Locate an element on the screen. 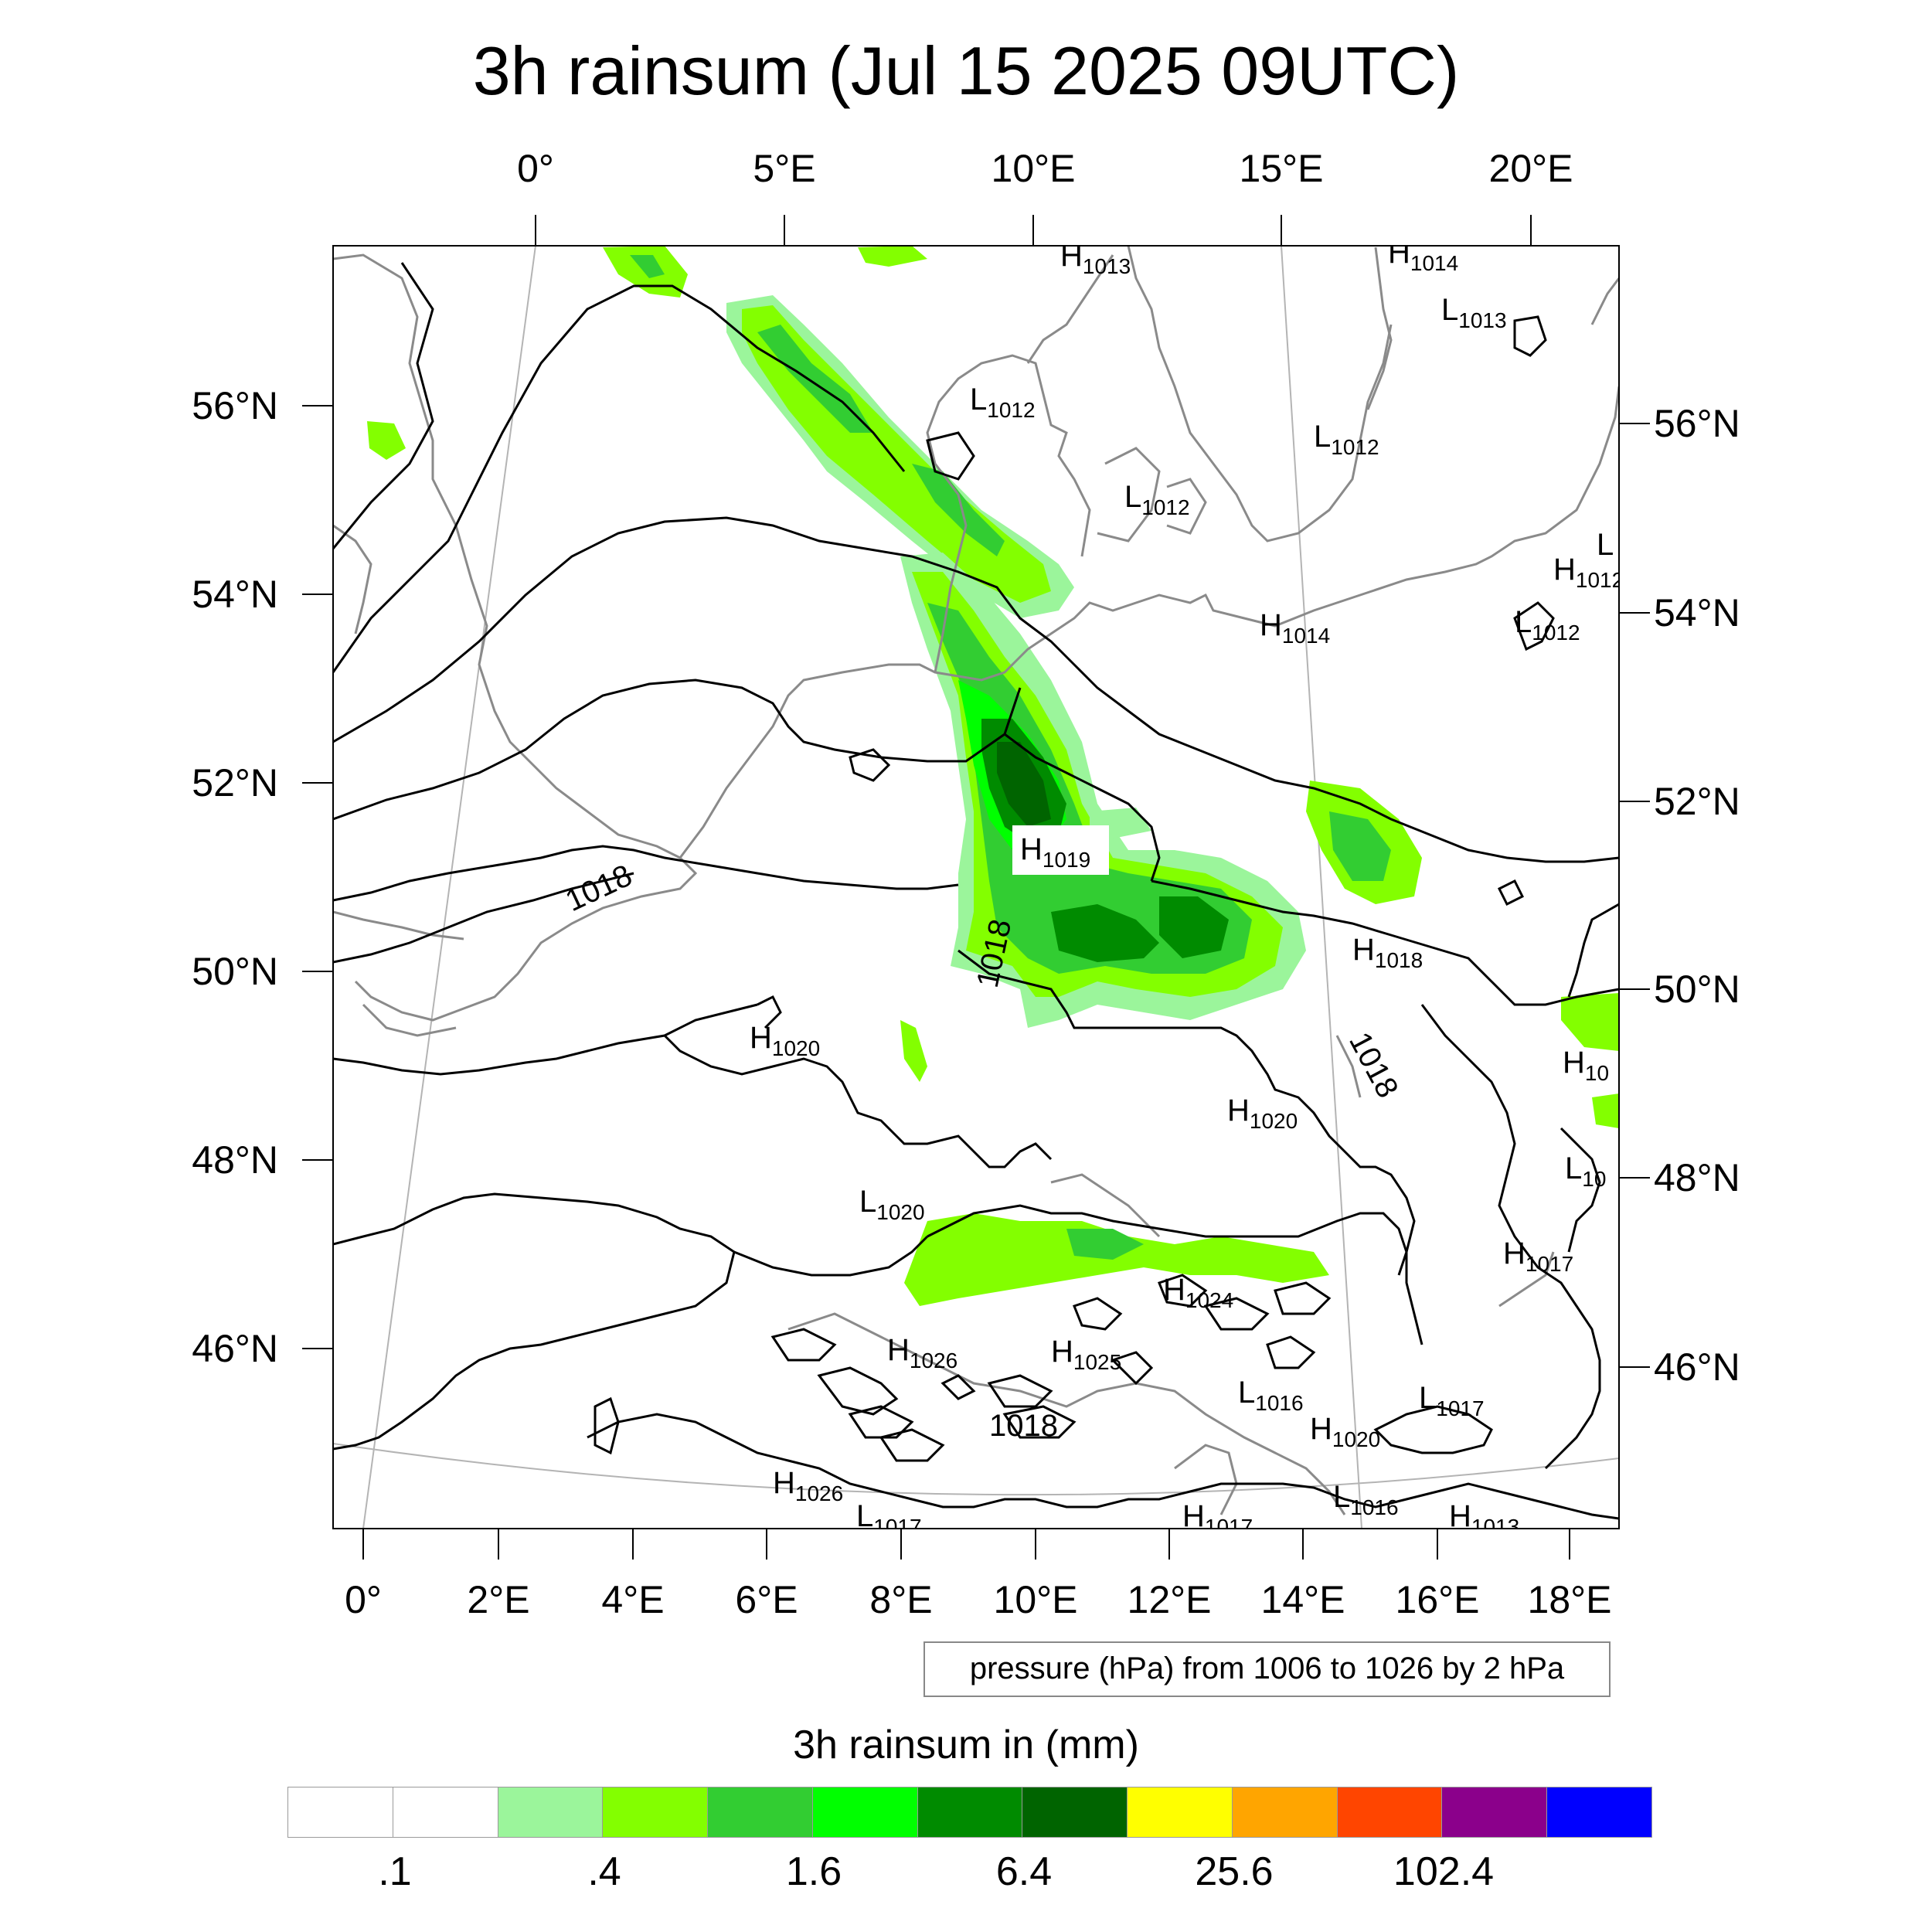 The height and width of the screenshot is (1932, 1932). left-lat-tick: 46°N is located at coordinates (235, 1348).